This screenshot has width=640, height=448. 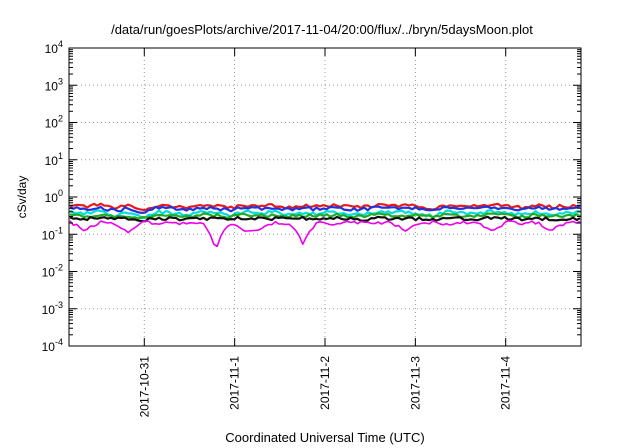 What do you see at coordinates (22, 197) in the screenshot?
I see `y-axis-label: cSv/day` at bounding box center [22, 197].